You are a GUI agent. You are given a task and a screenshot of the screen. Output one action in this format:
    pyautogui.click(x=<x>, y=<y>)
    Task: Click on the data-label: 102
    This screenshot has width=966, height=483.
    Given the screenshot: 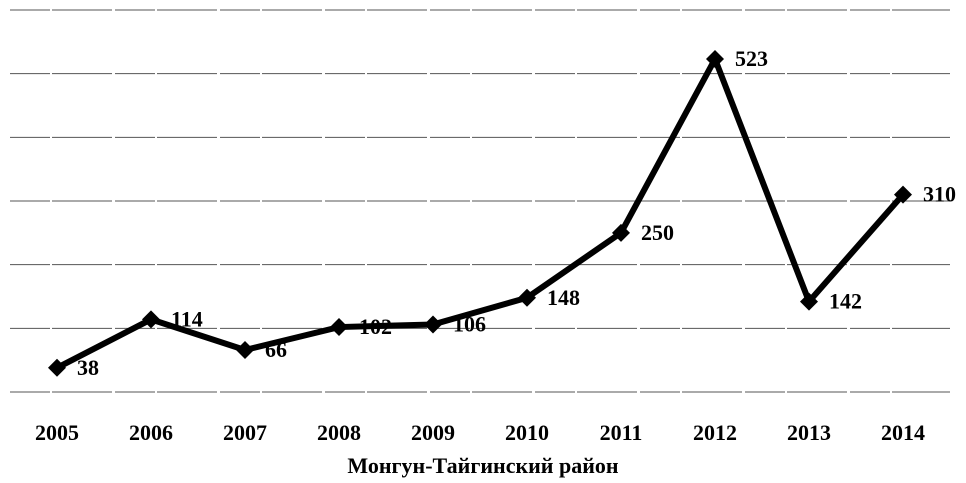 What is the action you would take?
    pyautogui.click(x=375, y=326)
    